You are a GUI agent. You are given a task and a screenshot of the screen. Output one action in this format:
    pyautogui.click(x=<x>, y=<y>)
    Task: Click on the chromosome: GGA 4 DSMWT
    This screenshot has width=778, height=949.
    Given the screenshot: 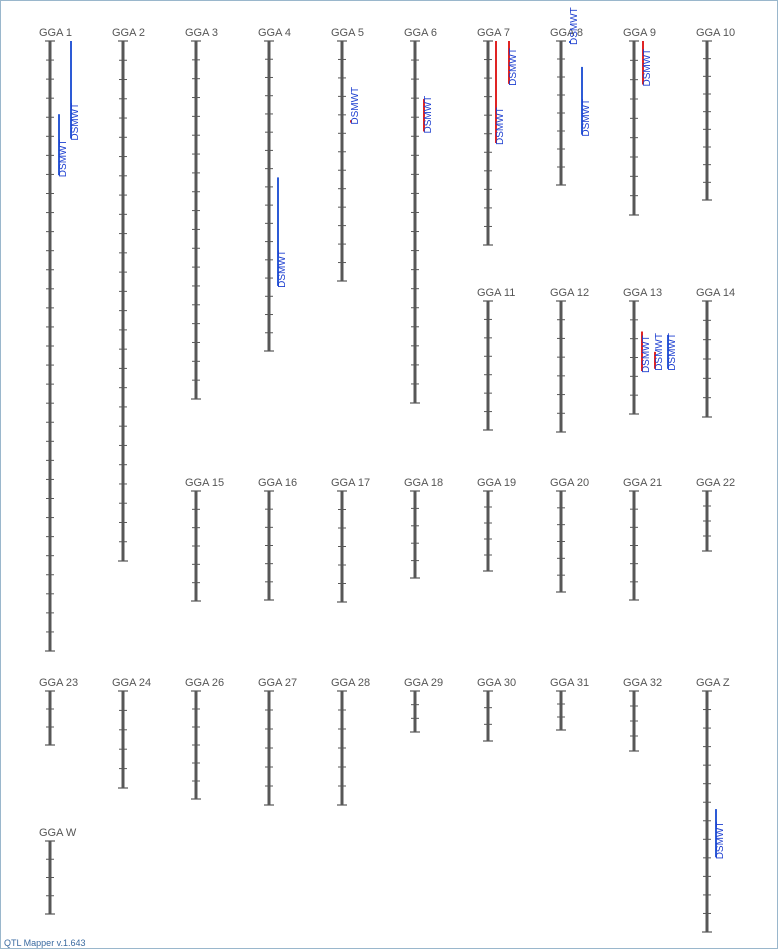 What is the action you would take?
    pyautogui.click(x=274, y=189)
    